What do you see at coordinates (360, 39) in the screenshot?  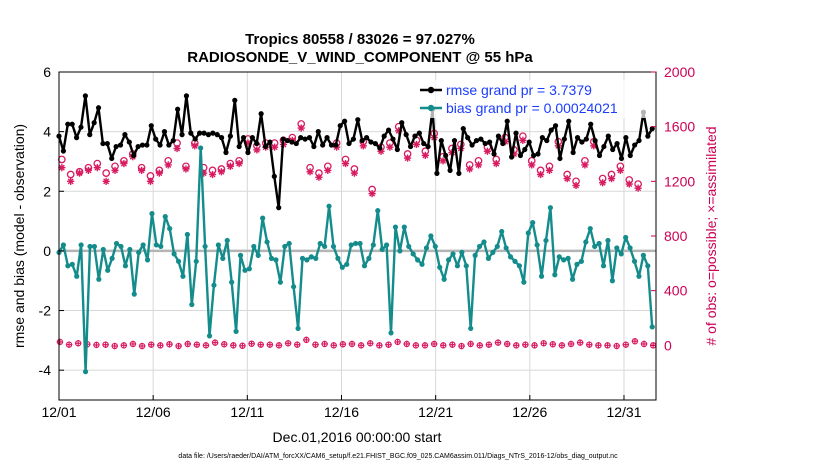 I see `chart-title-line1: Tropics 80558 / 83026 = 97.027%` at bounding box center [360, 39].